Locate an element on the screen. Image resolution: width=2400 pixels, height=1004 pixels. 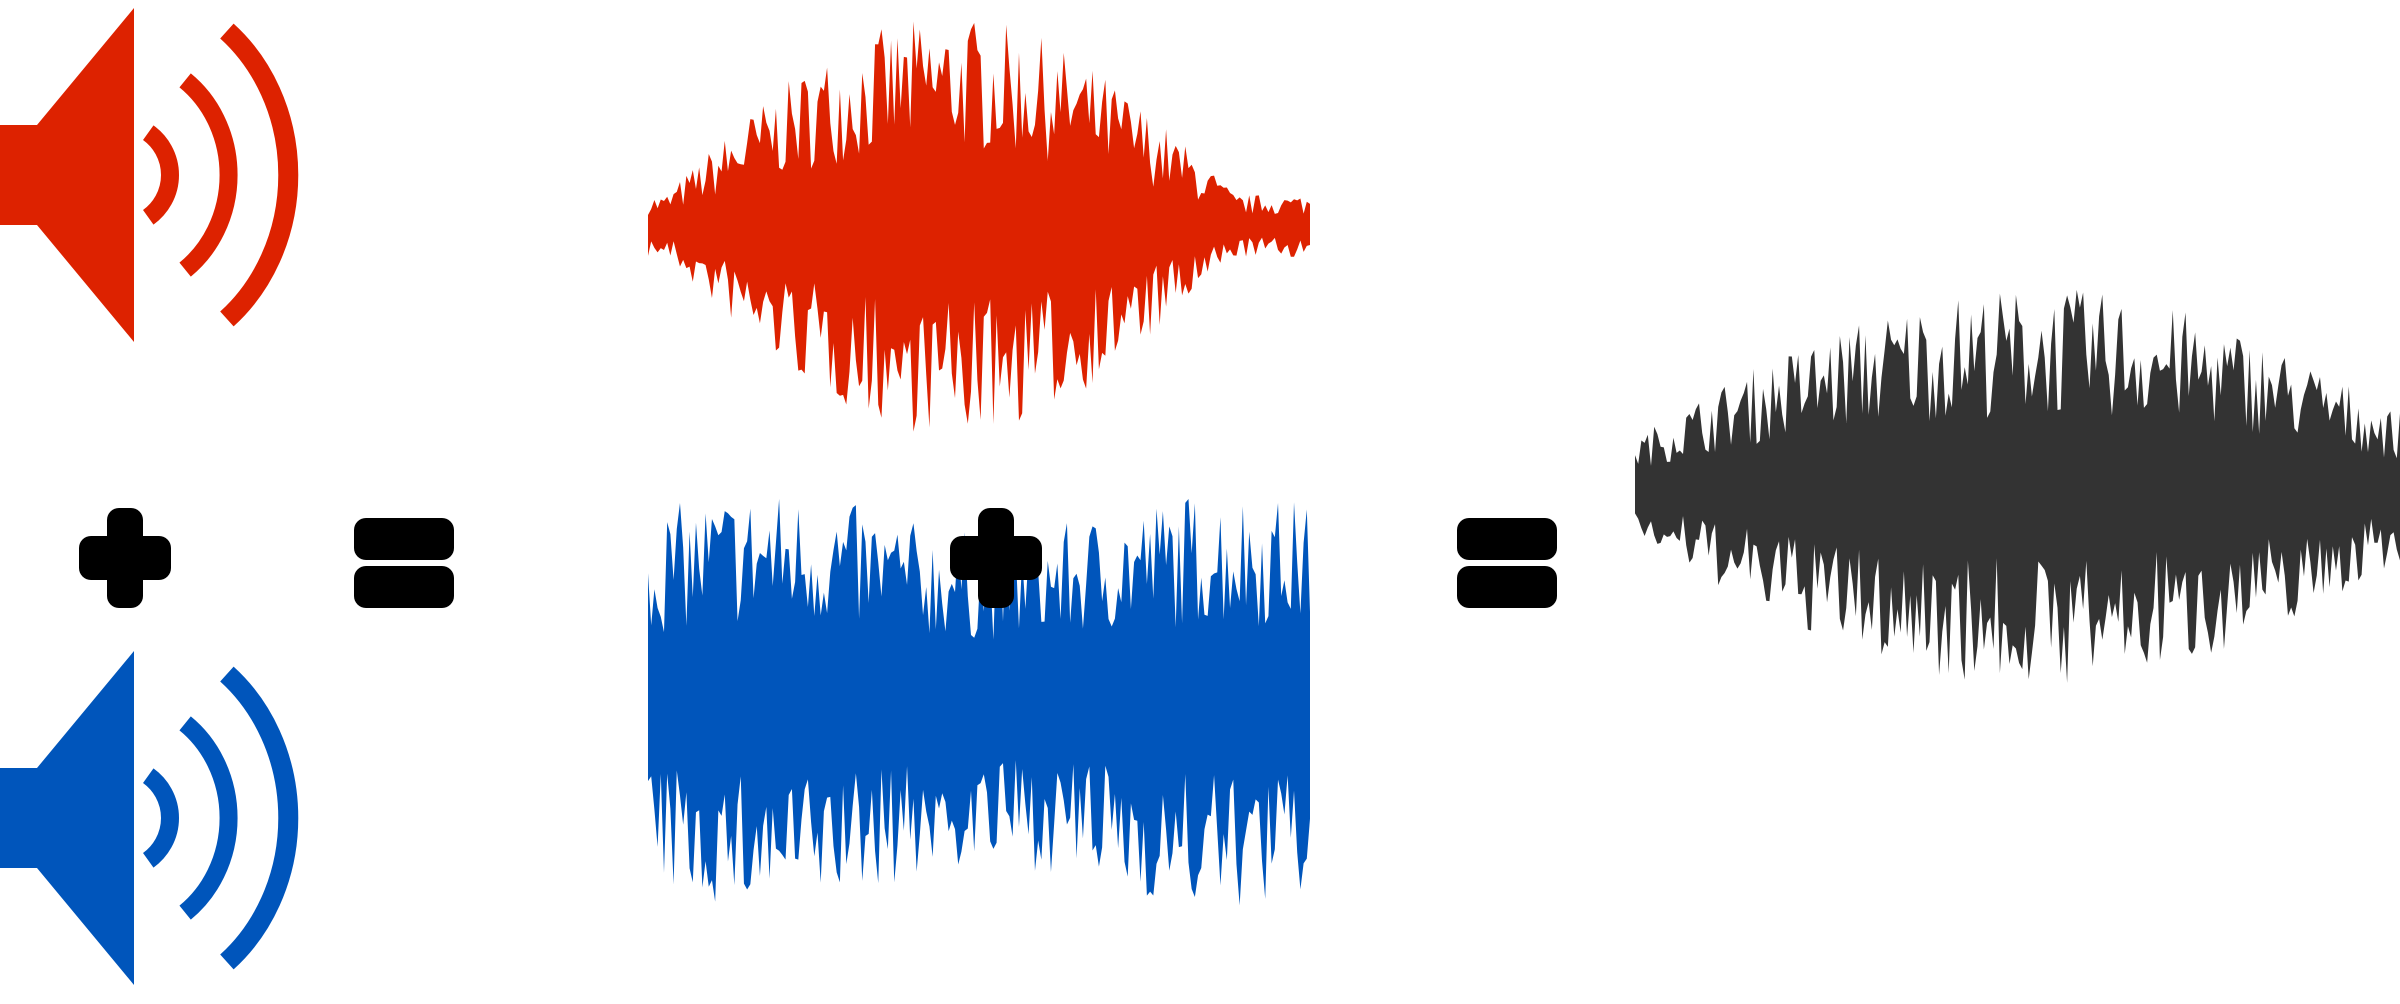
waveform-result is located at coordinates (2017, 486).